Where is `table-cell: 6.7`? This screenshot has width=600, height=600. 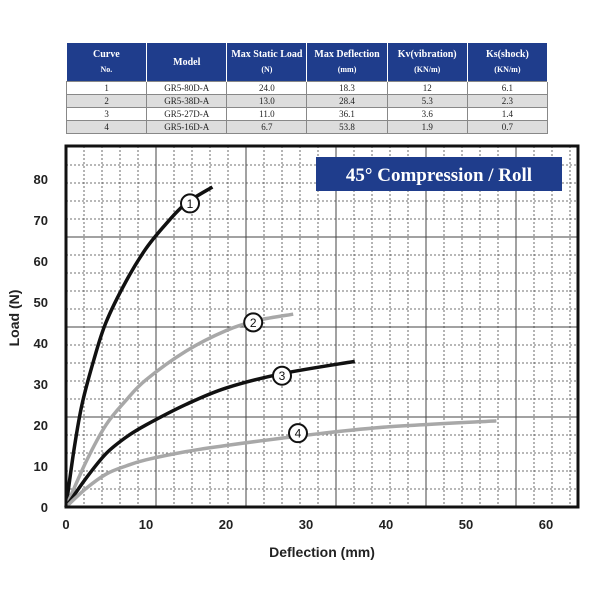
table-cell: 6.7 is located at coordinates (267, 127).